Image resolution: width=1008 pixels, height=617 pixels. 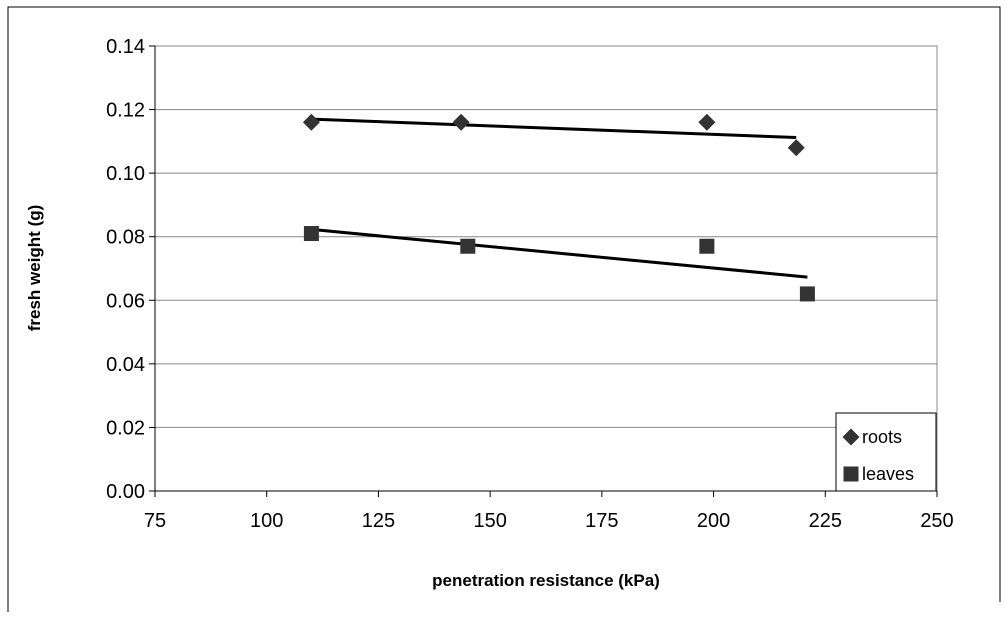 What do you see at coordinates (125, 111) in the screenshot?
I see `y-tick-label: 0.12` at bounding box center [125, 111].